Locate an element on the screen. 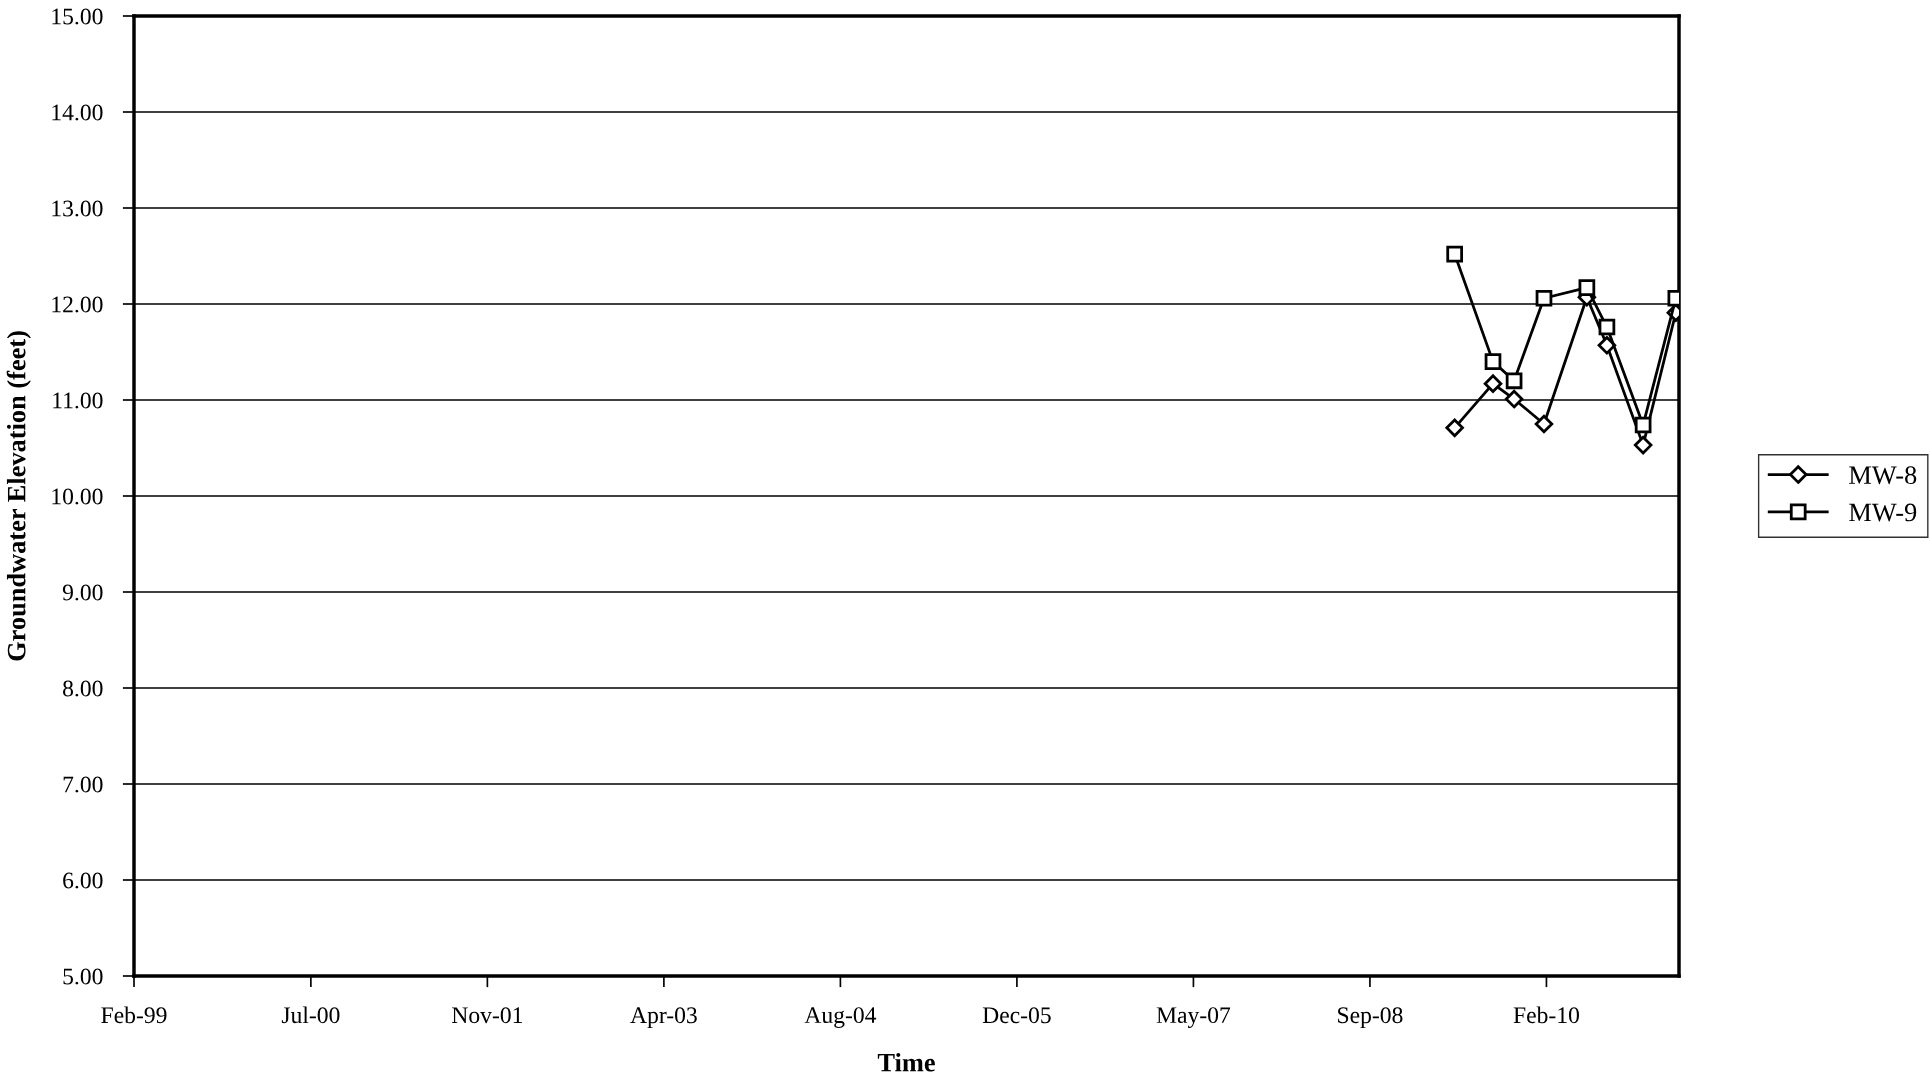 Image resolution: width=1930 pixels, height=1081 pixels. y-tick-label: 7.00 is located at coordinates (83, 784).